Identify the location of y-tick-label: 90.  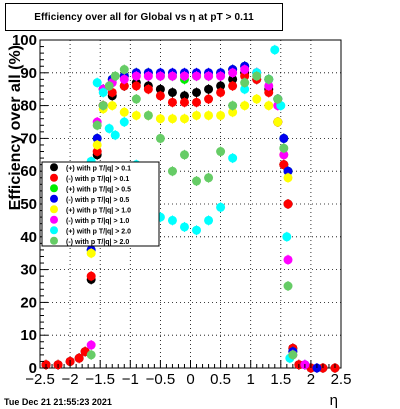
(28, 73).